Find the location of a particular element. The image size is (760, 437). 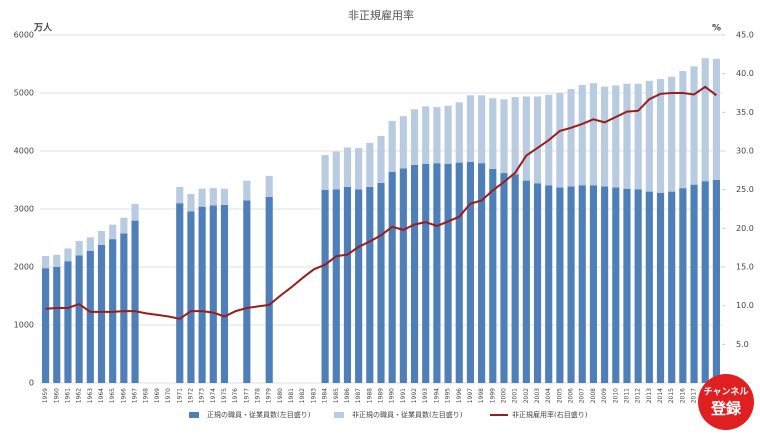

x-tick-label: 1961 is located at coordinates (67, 395).